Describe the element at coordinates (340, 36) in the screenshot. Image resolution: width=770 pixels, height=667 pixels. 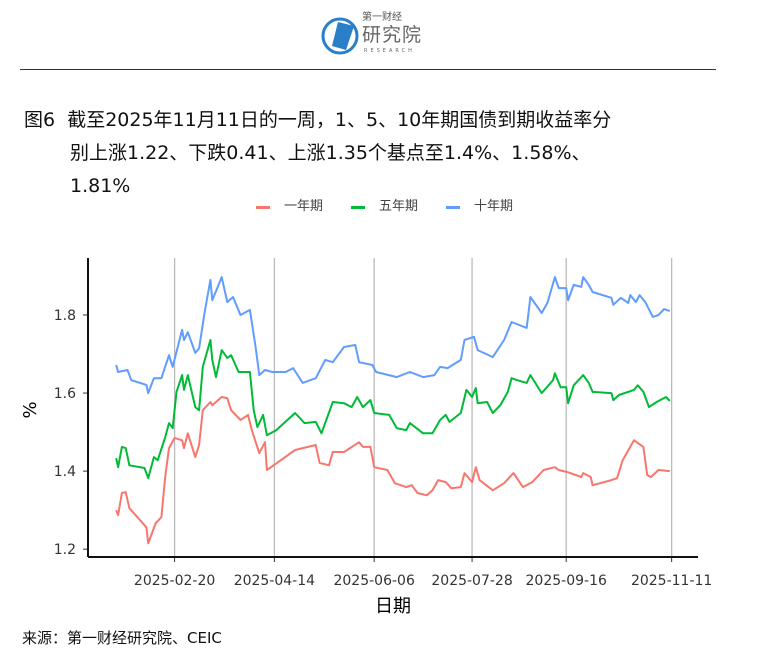
I see `logo-emblem-icon` at that location.